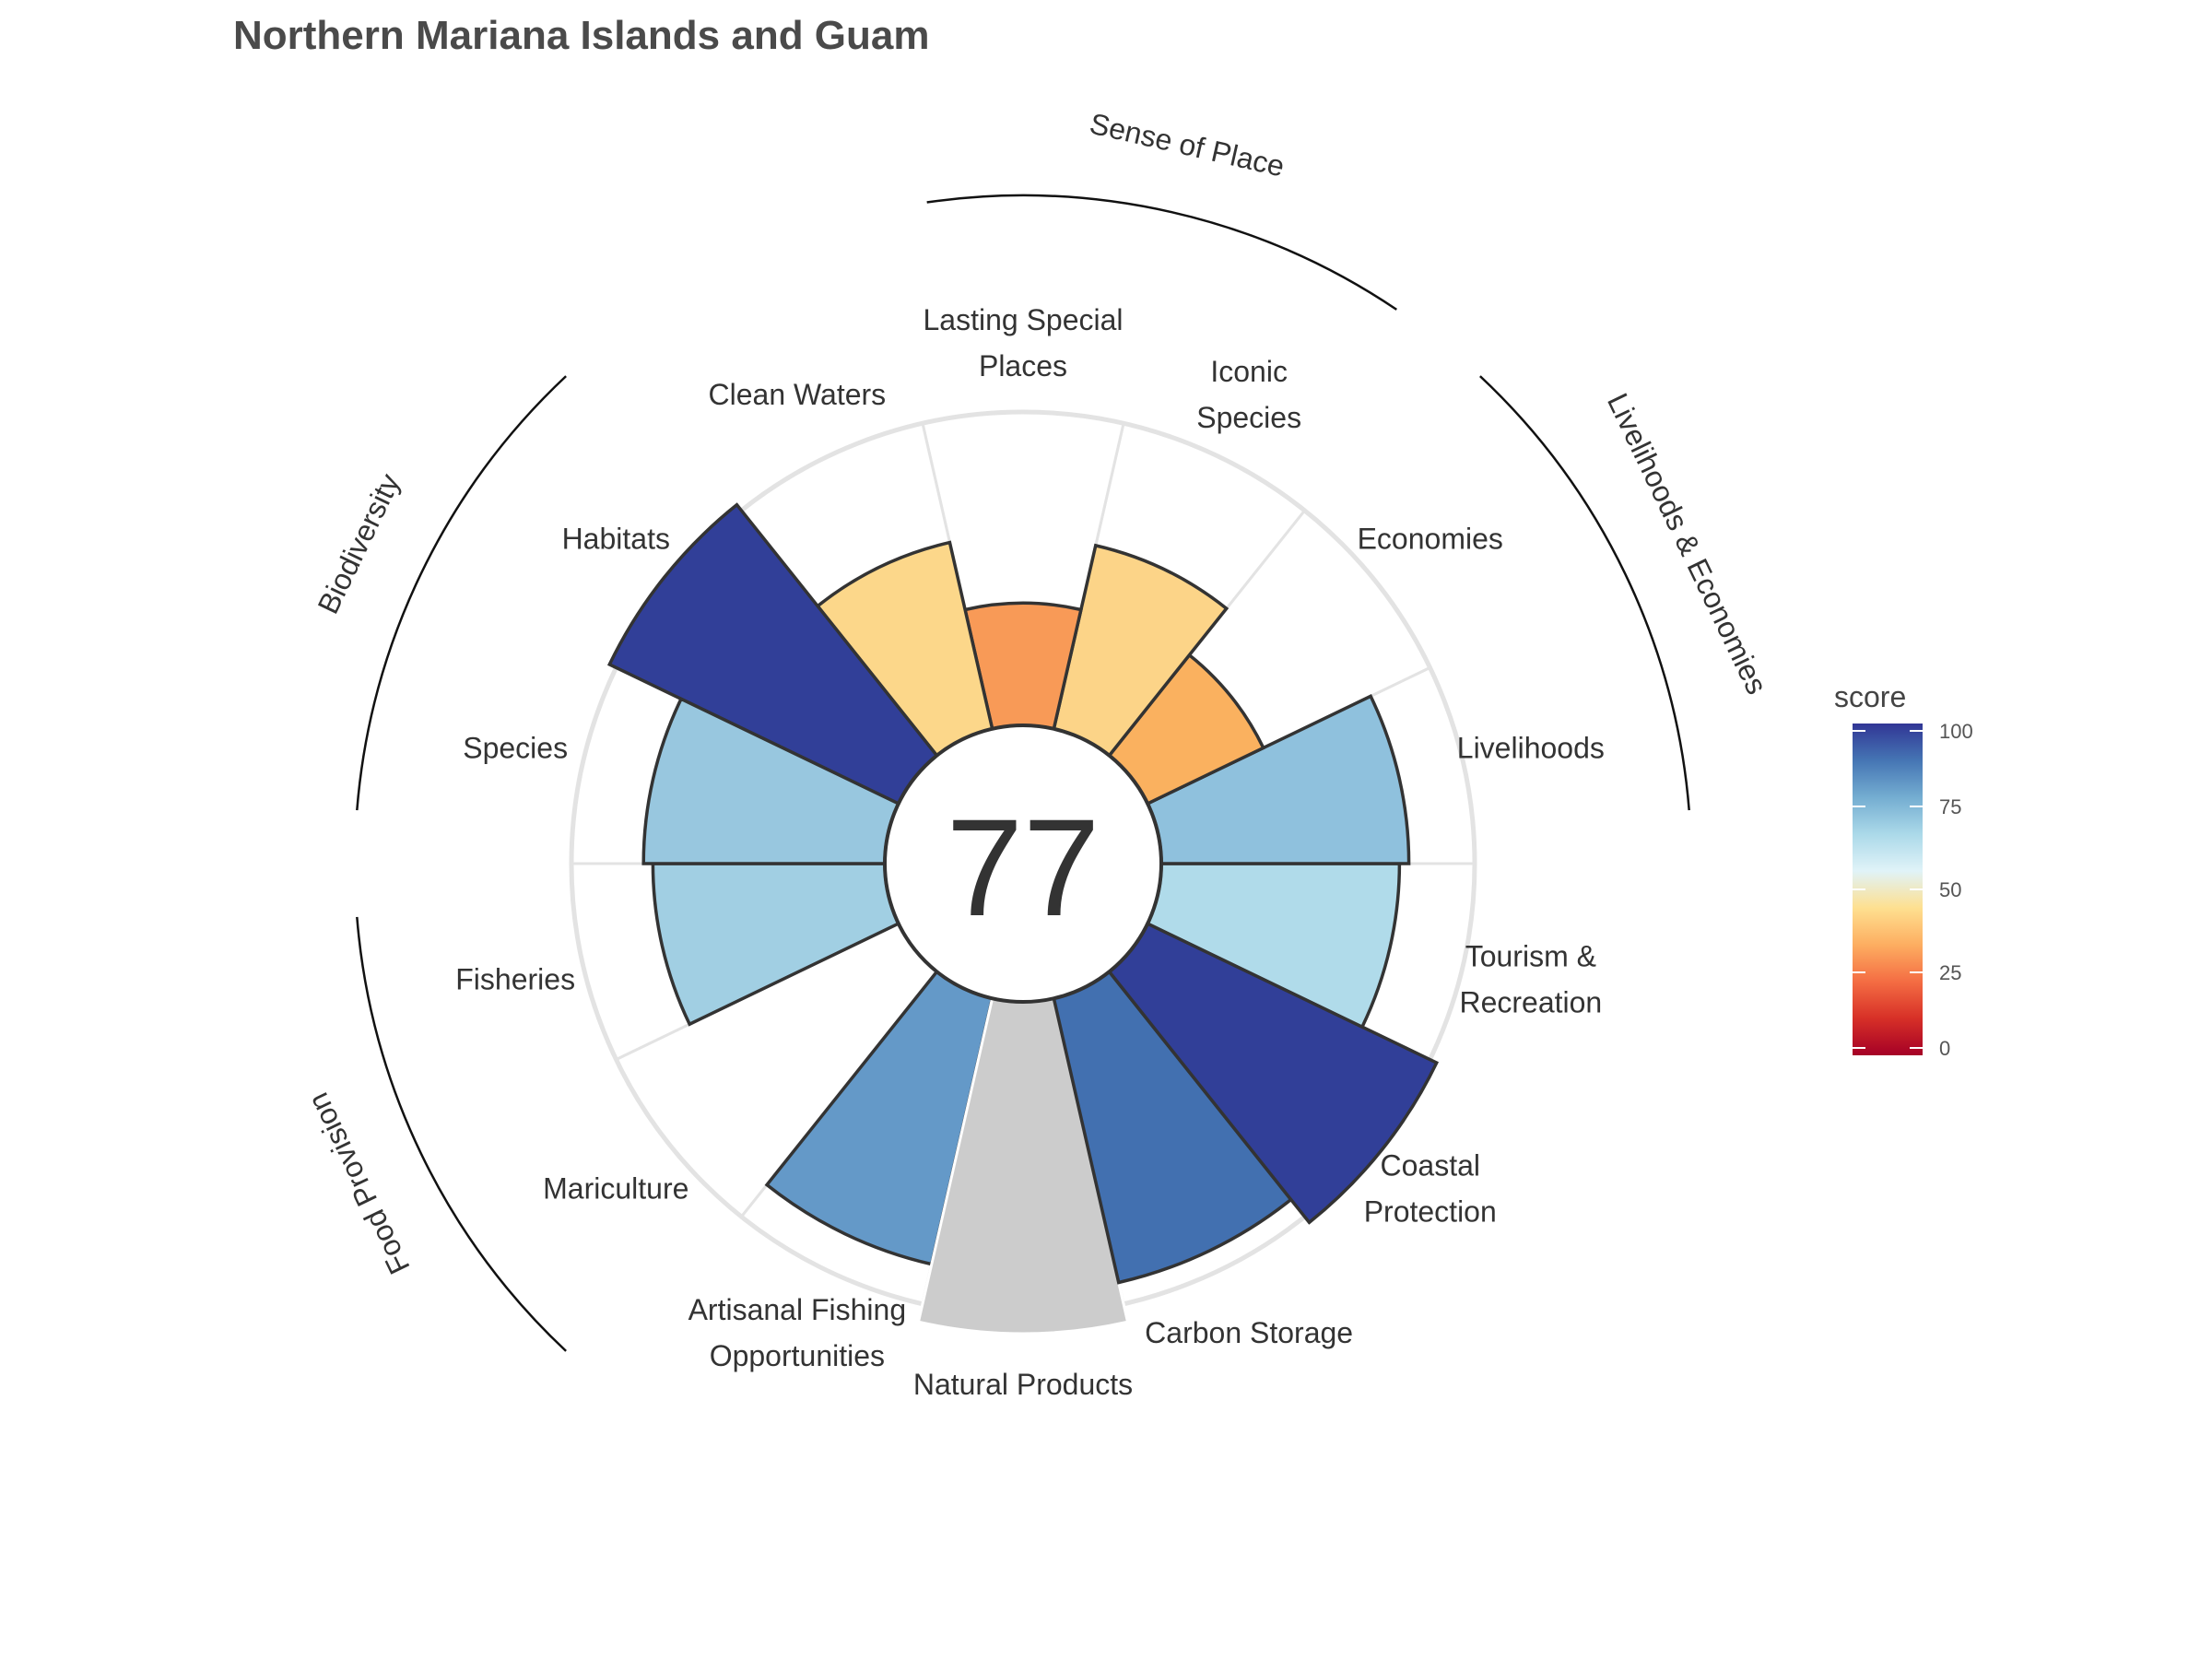 The width and height of the screenshot is (2212, 1659). I want to click on colorbar-tick-label: 50, so click(1950, 889).